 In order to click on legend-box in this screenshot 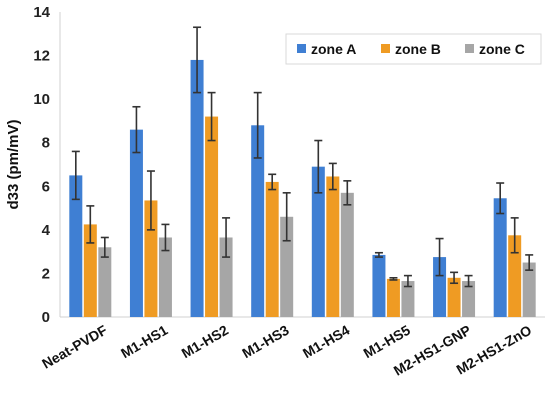, I will do `click(413, 49)`.